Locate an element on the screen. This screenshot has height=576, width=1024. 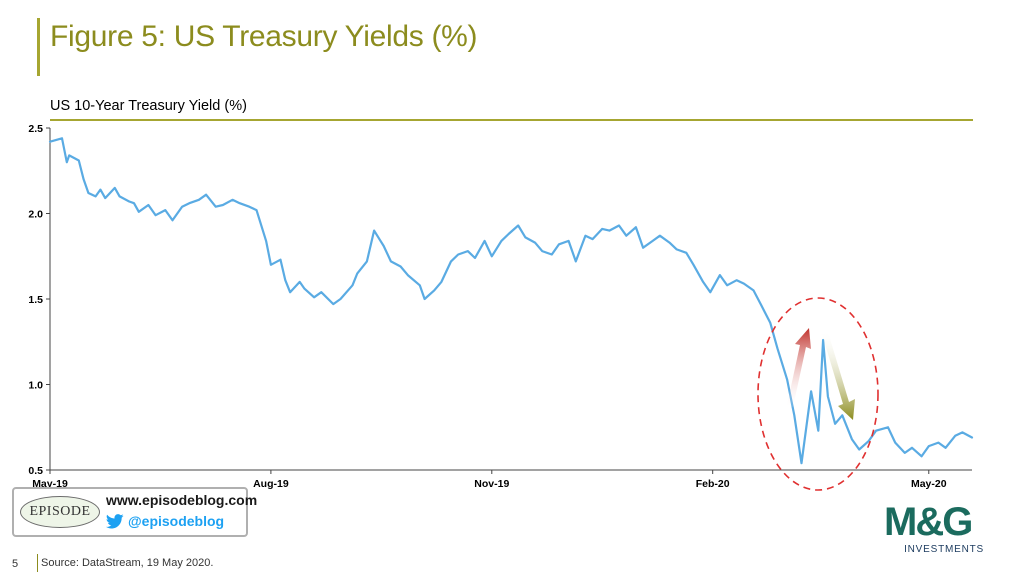
episode-logo-text: EPISODE is located at coordinates (60, 511).